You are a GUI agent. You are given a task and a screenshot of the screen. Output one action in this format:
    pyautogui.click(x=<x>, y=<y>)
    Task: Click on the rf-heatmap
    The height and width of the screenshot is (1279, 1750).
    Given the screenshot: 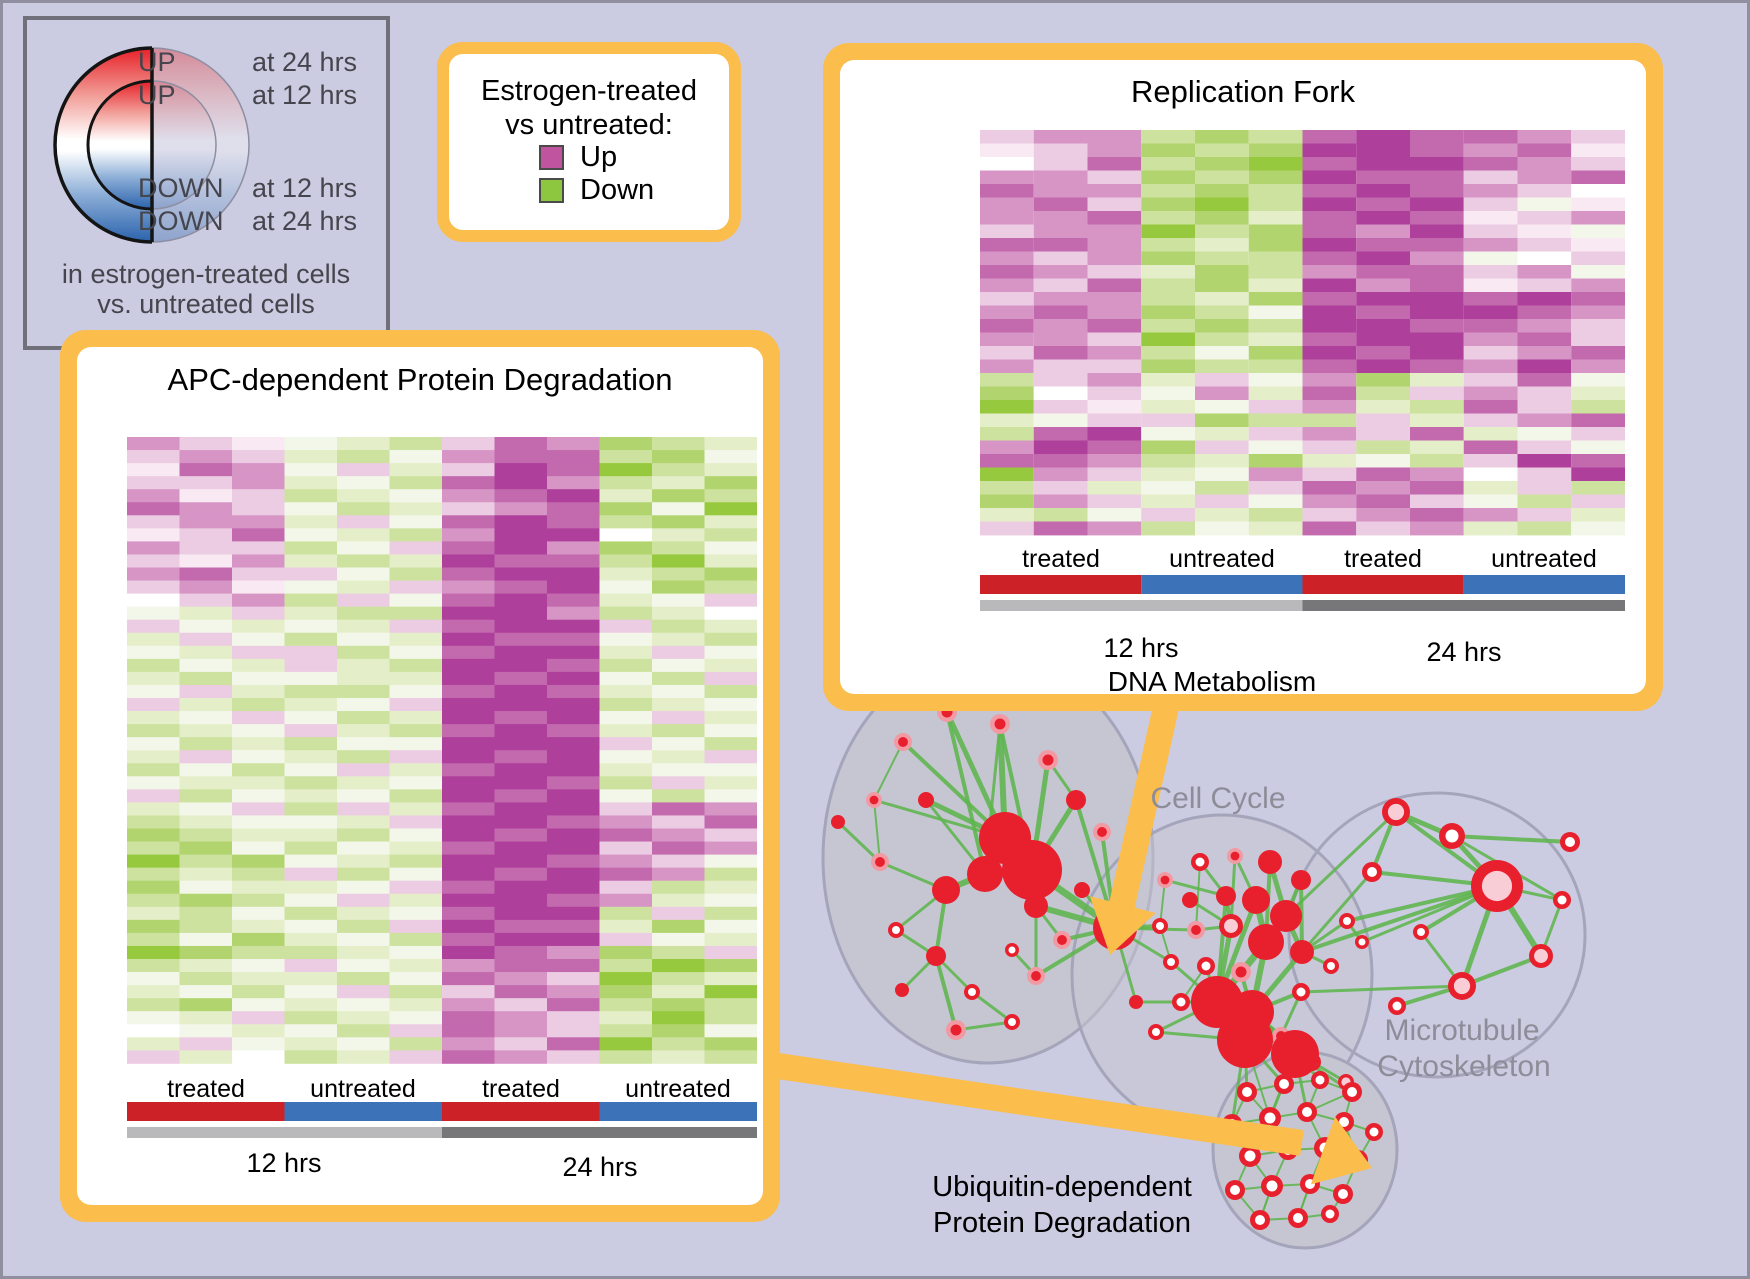 What is the action you would take?
    pyautogui.click(x=1302, y=333)
    